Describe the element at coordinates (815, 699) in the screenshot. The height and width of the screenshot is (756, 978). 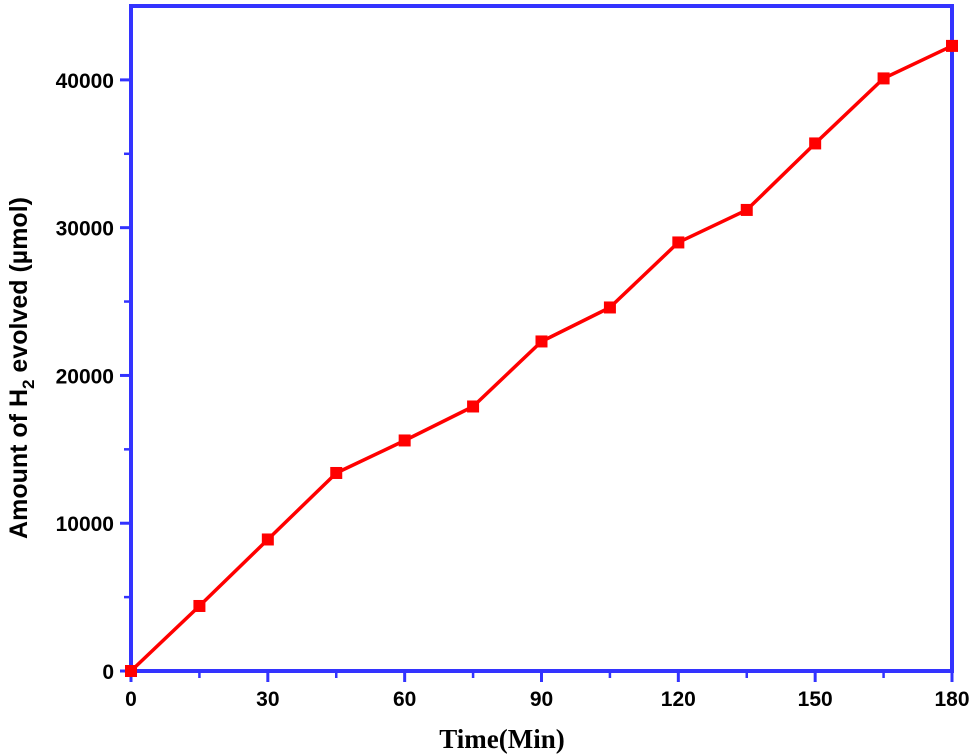
I see `x-tick-label: 150` at that location.